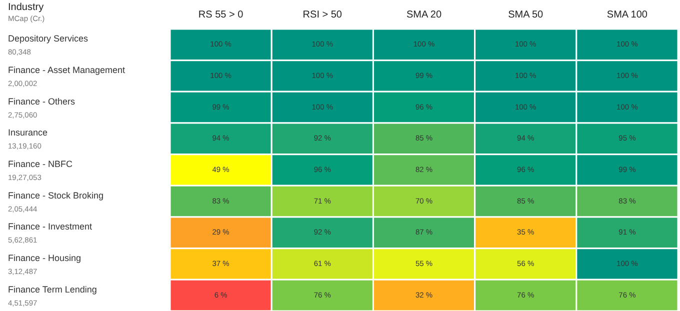  What do you see at coordinates (56, 195) in the screenshot?
I see `y-tick-label: Finance - Stock Broking` at bounding box center [56, 195].